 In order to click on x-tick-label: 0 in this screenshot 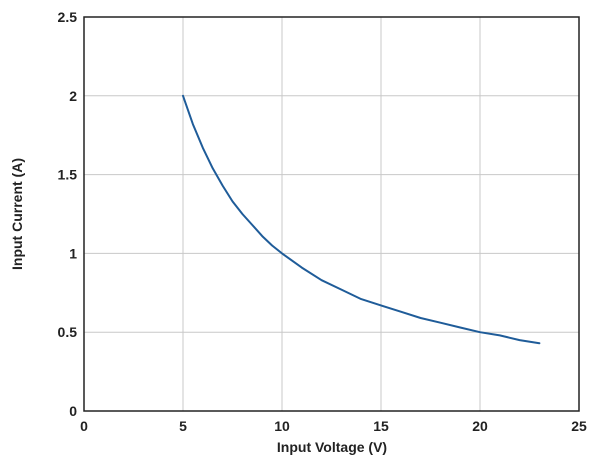, I will do `click(84, 426)`.